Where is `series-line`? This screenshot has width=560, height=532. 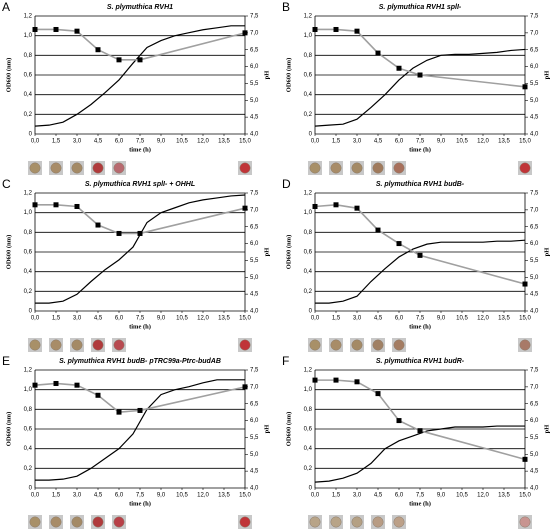
series-line is located at coordinates (420, 87).